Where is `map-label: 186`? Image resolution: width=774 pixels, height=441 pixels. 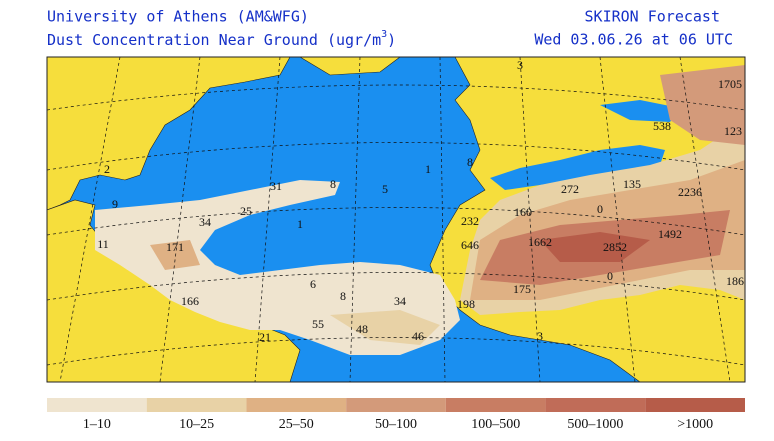
map-label: 186 is located at coordinates (735, 281).